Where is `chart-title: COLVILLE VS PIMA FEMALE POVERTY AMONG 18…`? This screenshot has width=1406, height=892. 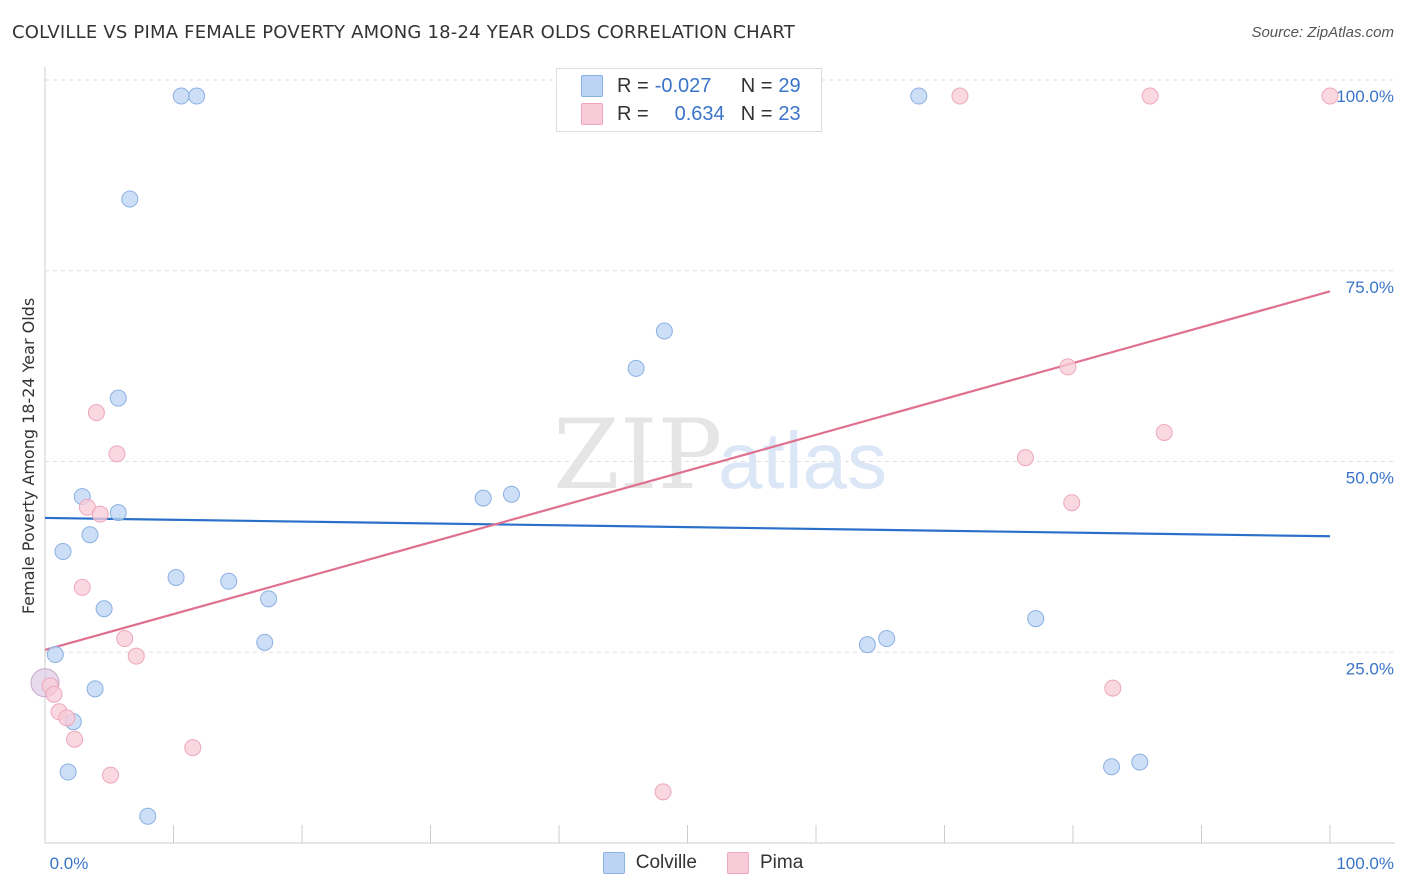 chart-title: COLVILLE VS PIMA FEMALE POVERTY AMONG 18… is located at coordinates (403, 32).